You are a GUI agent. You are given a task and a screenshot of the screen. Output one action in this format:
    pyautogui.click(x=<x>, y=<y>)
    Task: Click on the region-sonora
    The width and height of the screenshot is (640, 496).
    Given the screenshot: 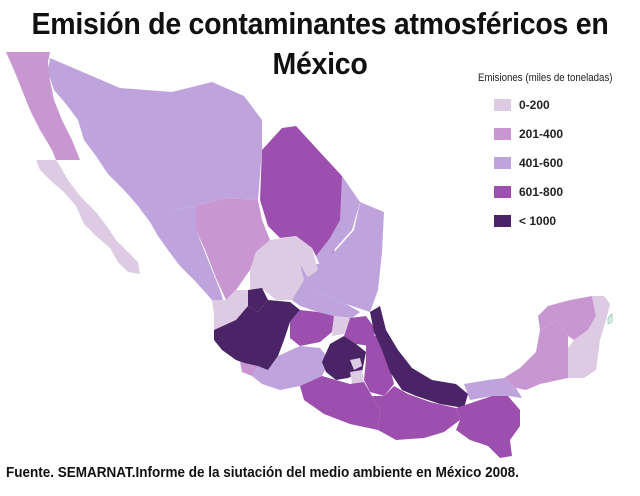 What is the action you would take?
    pyautogui.click(x=110, y=147)
    